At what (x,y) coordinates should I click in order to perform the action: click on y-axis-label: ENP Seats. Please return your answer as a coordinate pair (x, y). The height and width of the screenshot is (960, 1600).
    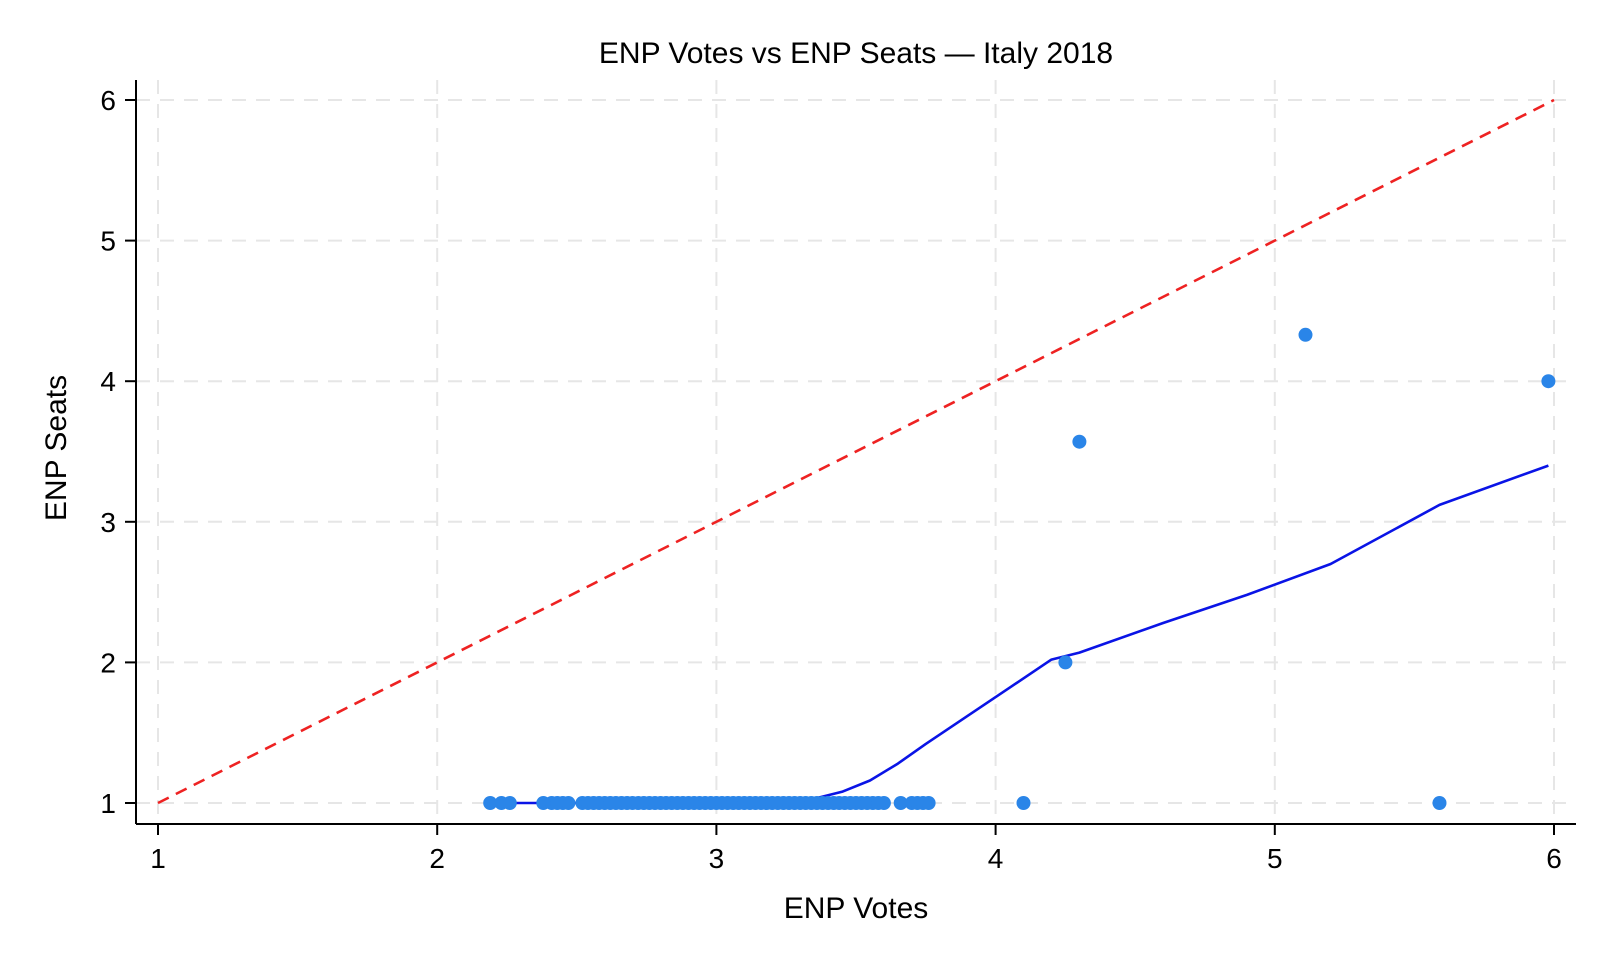
    Looking at the image, I should click on (56, 448).